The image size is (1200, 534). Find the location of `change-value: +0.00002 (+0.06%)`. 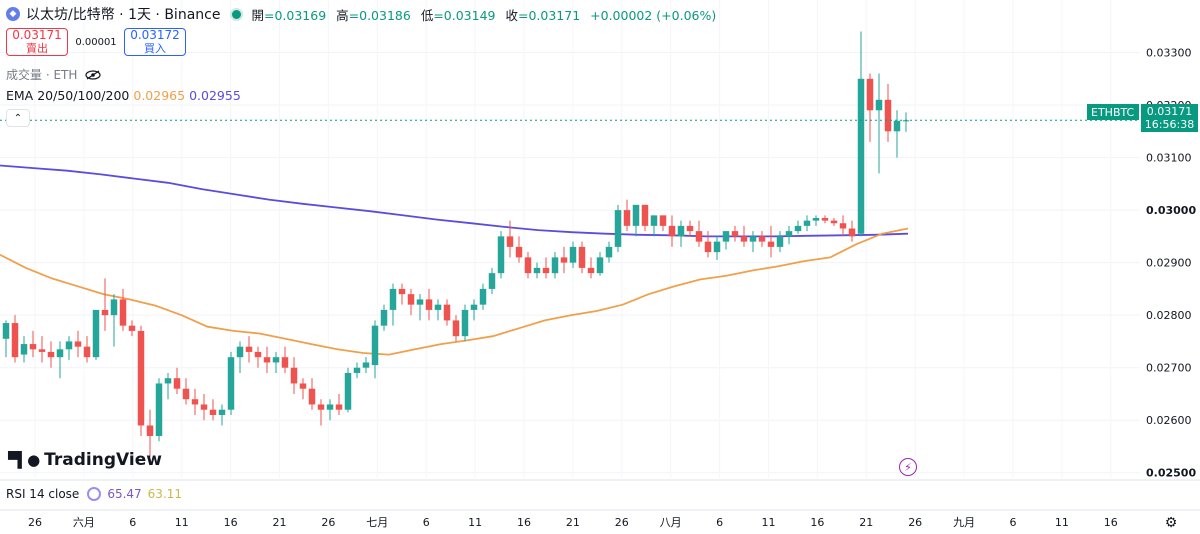

change-value: +0.00002 (+0.06%) is located at coordinates (653, 15).